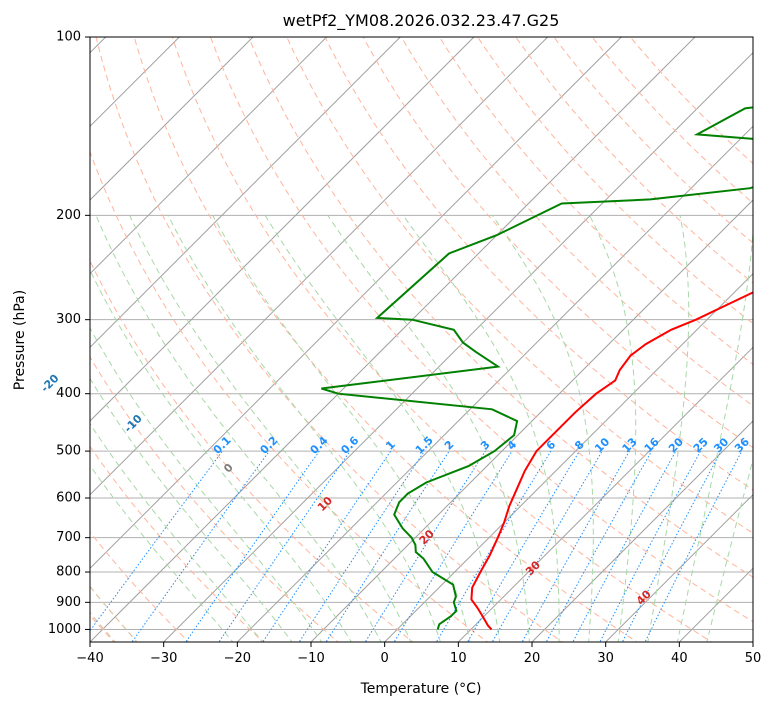  Describe the element at coordinates (310, 658) in the screenshot. I see `x-tick-label: −10` at that location.